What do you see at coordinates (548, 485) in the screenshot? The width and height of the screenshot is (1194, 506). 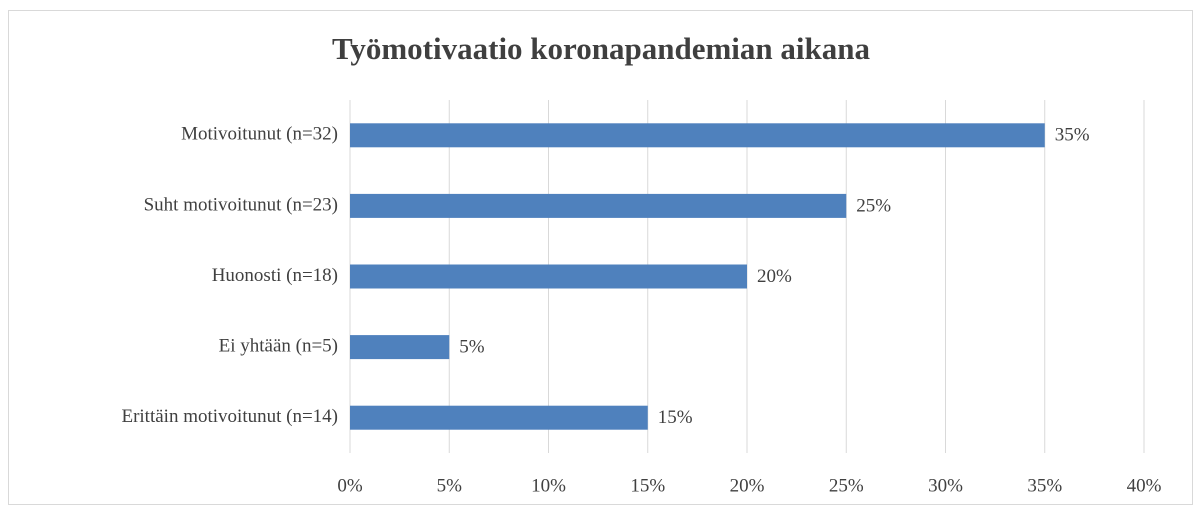 I see `x-tick-label: 10%` at bounding box center [548, 485].